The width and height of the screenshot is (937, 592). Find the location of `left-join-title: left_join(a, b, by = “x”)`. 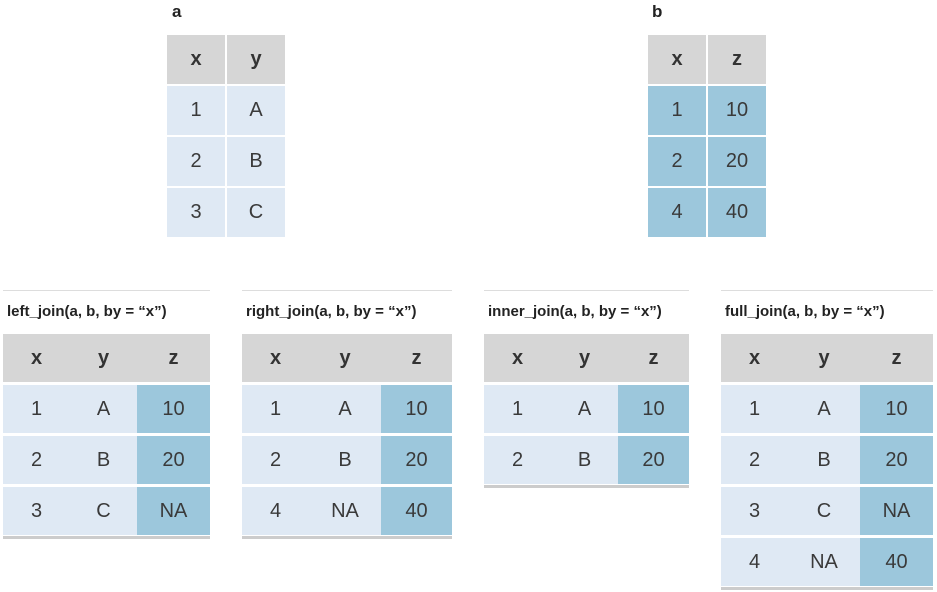

left-join-title: left_join(a, b, by = “x”) is located at coordinates (87, 311).